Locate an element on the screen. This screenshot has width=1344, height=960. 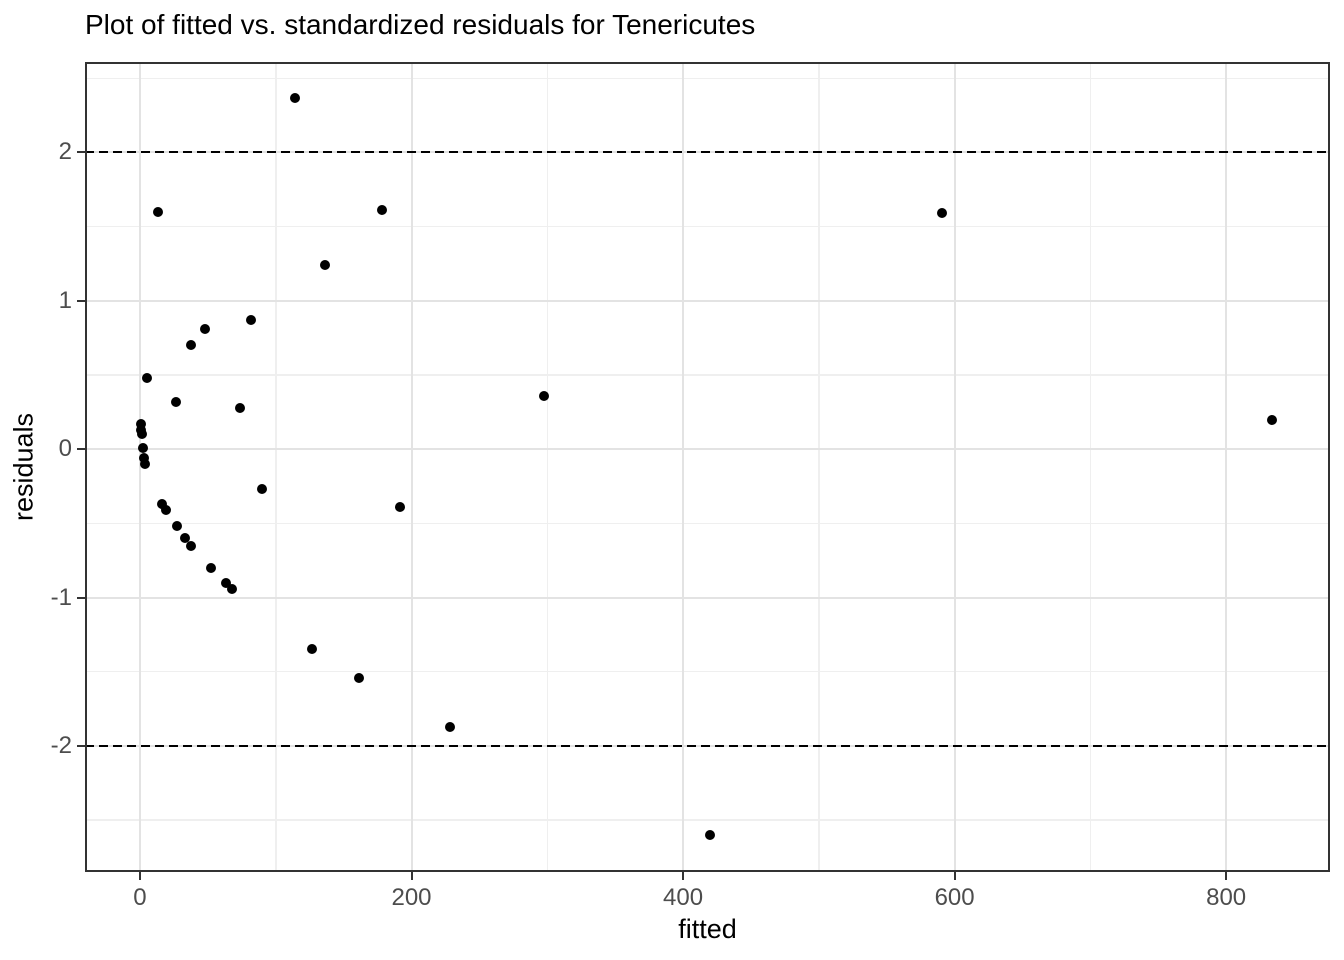
y-tick-label: 0 is located at coordinates (65, 449).